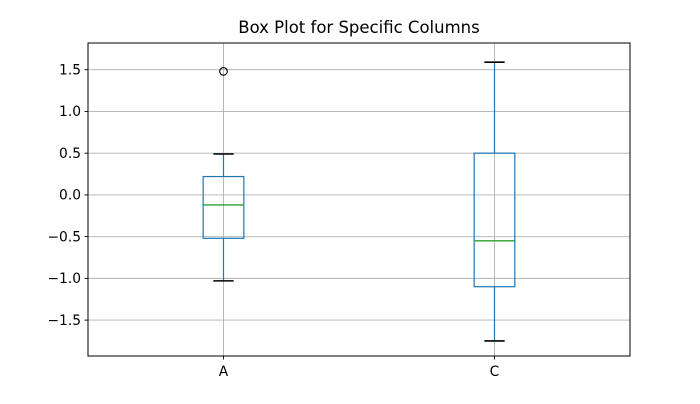 The width and height of the screenshot is (700, 404). Describe the element at coordinates (64, 279) in the screenshot. I see `y-tick-label: −1.0` at that location.